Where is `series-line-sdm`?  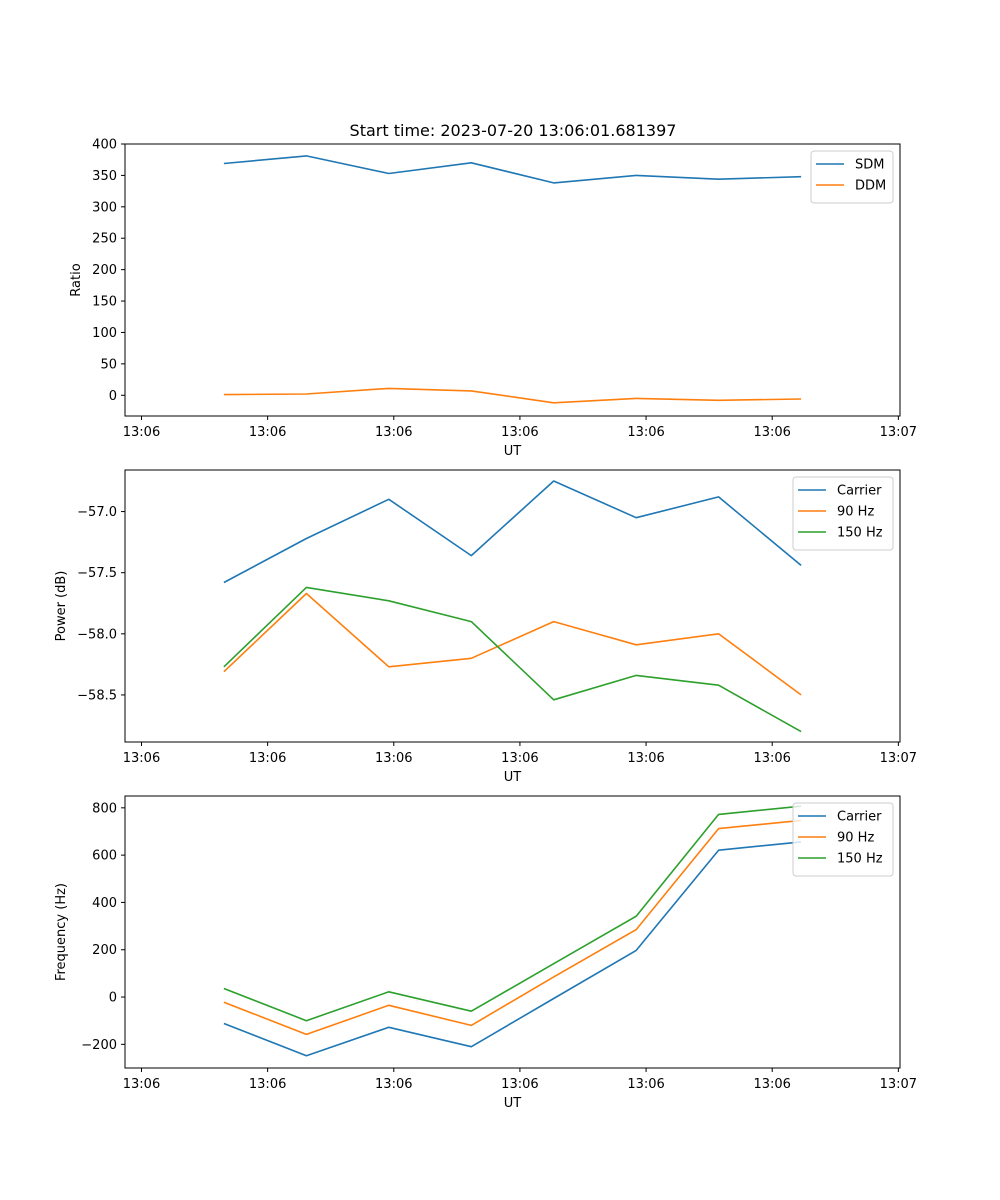
series-line-sdm is located at coordinates (512, 169).